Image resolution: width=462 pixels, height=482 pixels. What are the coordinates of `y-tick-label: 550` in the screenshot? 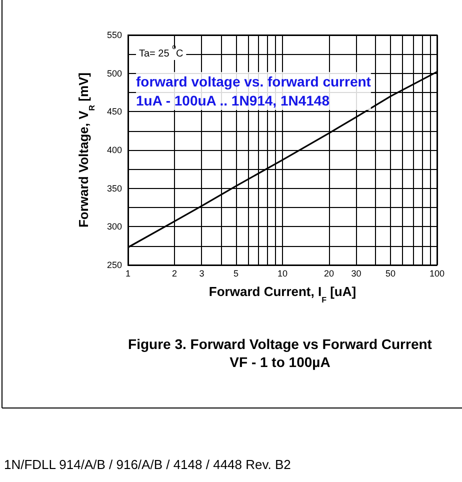 It's located at (114, 35).